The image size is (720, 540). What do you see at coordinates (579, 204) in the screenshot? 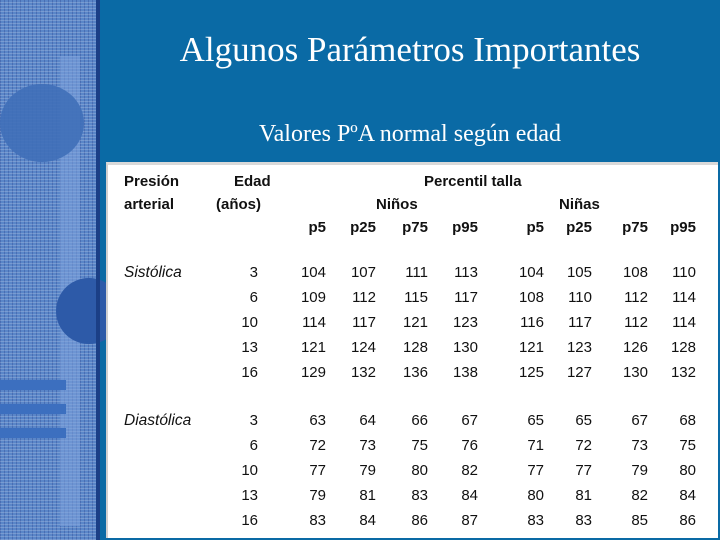
I see `header-ninas: Niñas` at bounding box center [579, 204].